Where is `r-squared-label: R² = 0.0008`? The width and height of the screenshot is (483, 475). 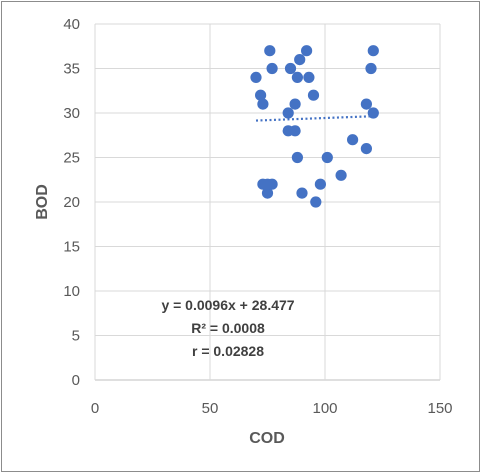 r-squared-label: R² = 0.0008 is located at coordinates (228, 328).